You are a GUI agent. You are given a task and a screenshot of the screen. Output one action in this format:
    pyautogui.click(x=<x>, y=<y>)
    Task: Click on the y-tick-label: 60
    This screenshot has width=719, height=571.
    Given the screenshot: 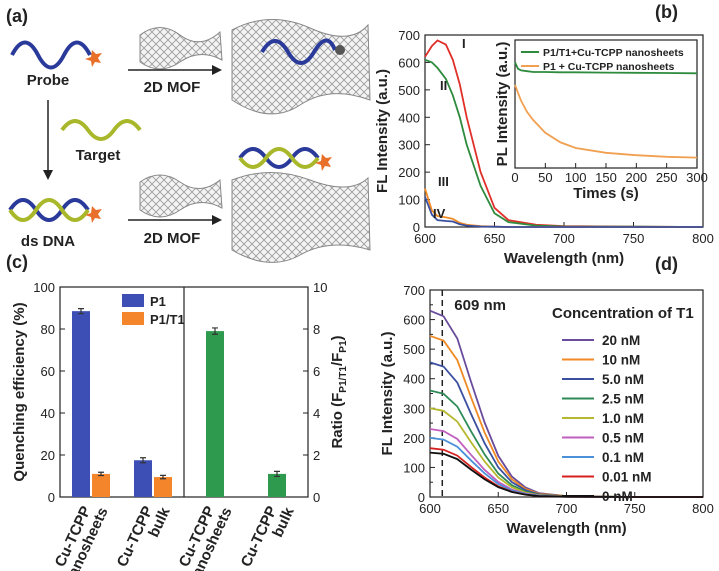 What is the action you would take?
    pyautogui.click(x=48, y=371)
    